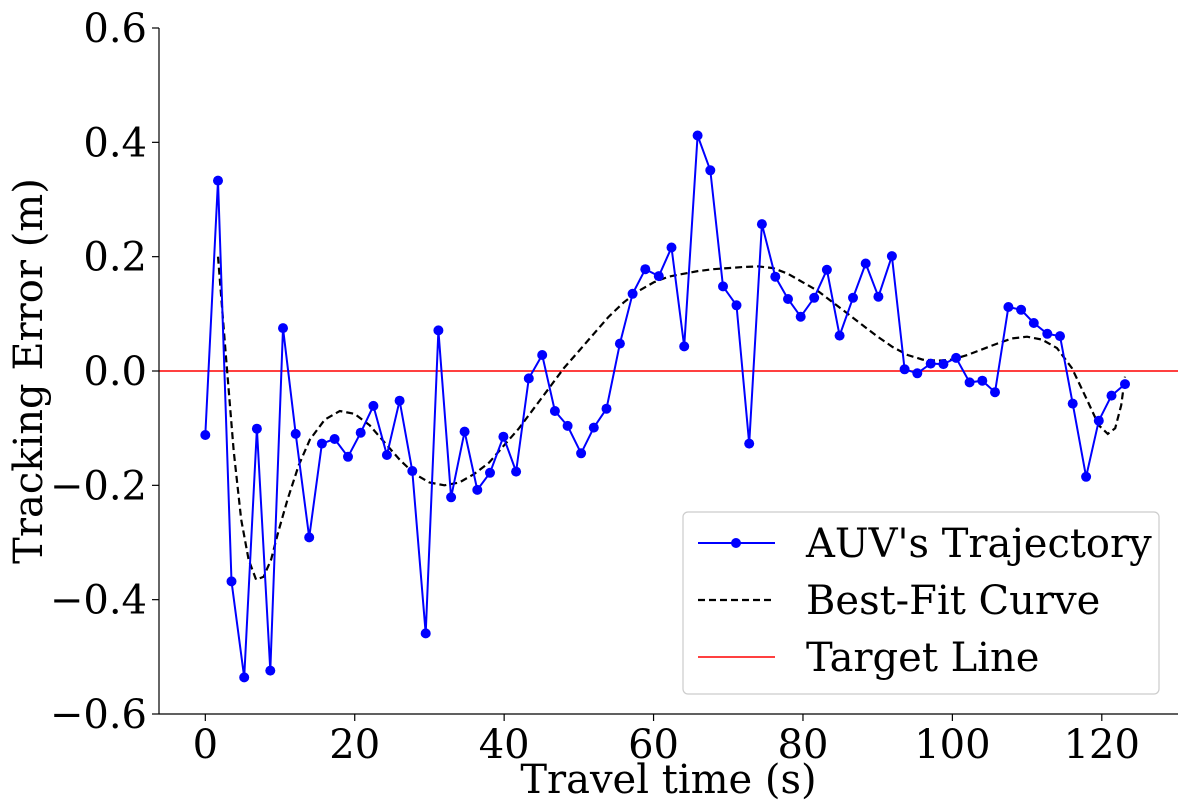 The image size is (1202, 807). I want to click on y-tick-label: 0.2, so click(115, 258).